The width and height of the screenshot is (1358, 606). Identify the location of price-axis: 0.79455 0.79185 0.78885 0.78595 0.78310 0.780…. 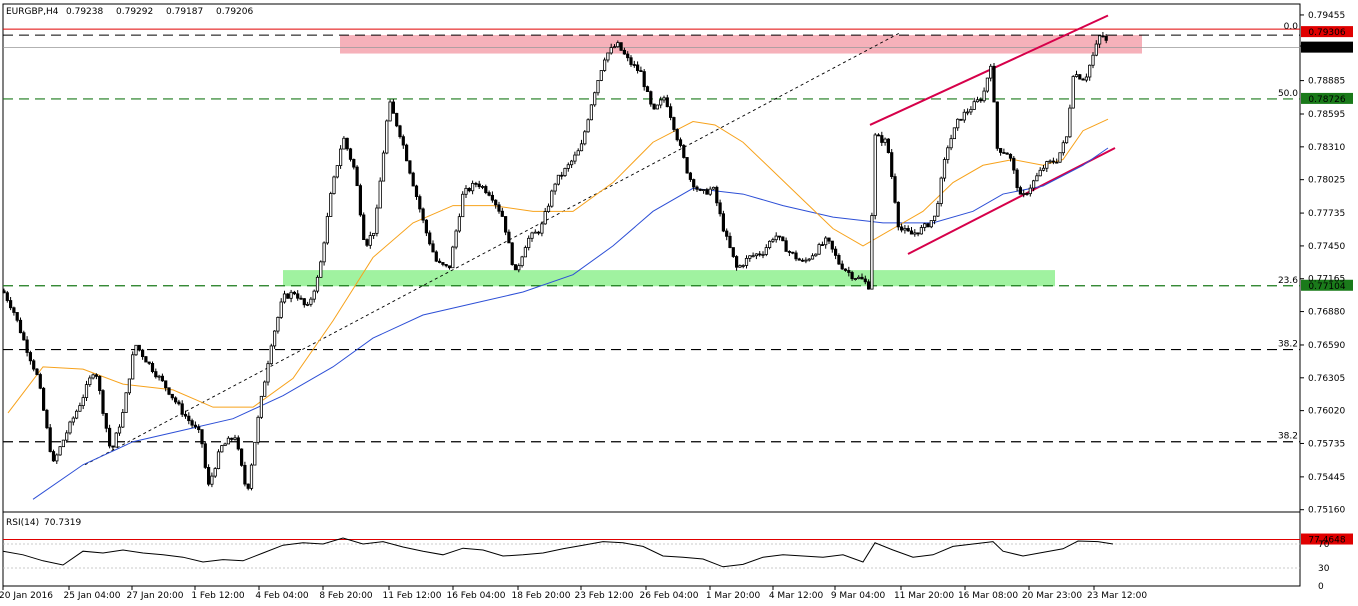
(1322, 263).